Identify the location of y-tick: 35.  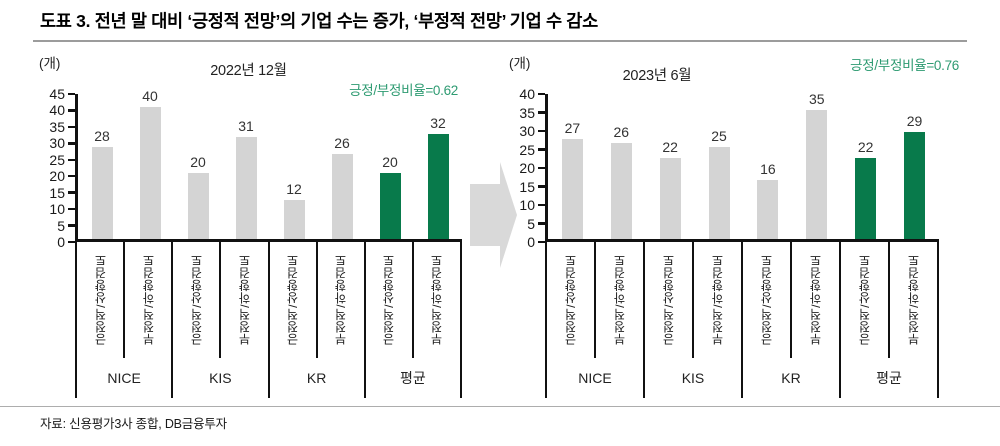
(62, 127).